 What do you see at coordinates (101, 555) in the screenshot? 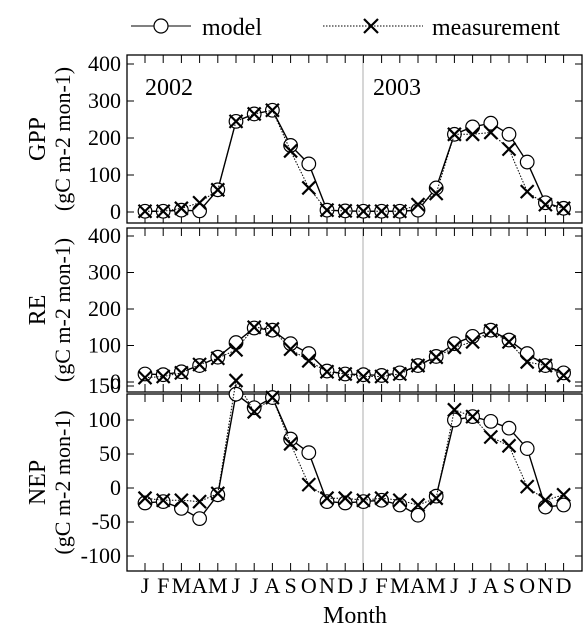
I see `y-tick-label: -100` at bounding box center [101, 555].